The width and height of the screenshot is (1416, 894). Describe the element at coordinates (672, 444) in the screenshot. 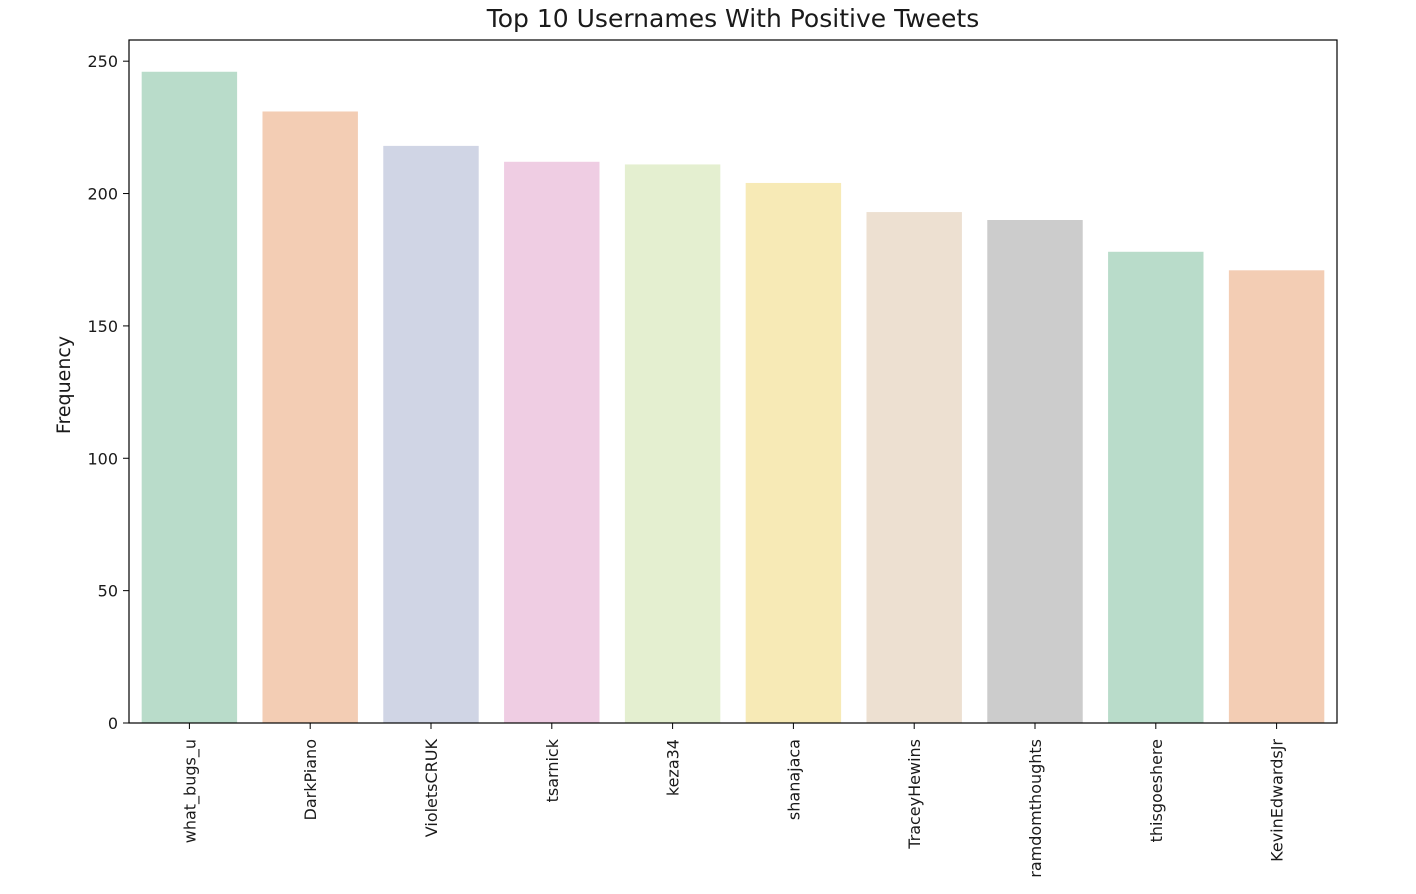

I see `bar-keza34` at that location.